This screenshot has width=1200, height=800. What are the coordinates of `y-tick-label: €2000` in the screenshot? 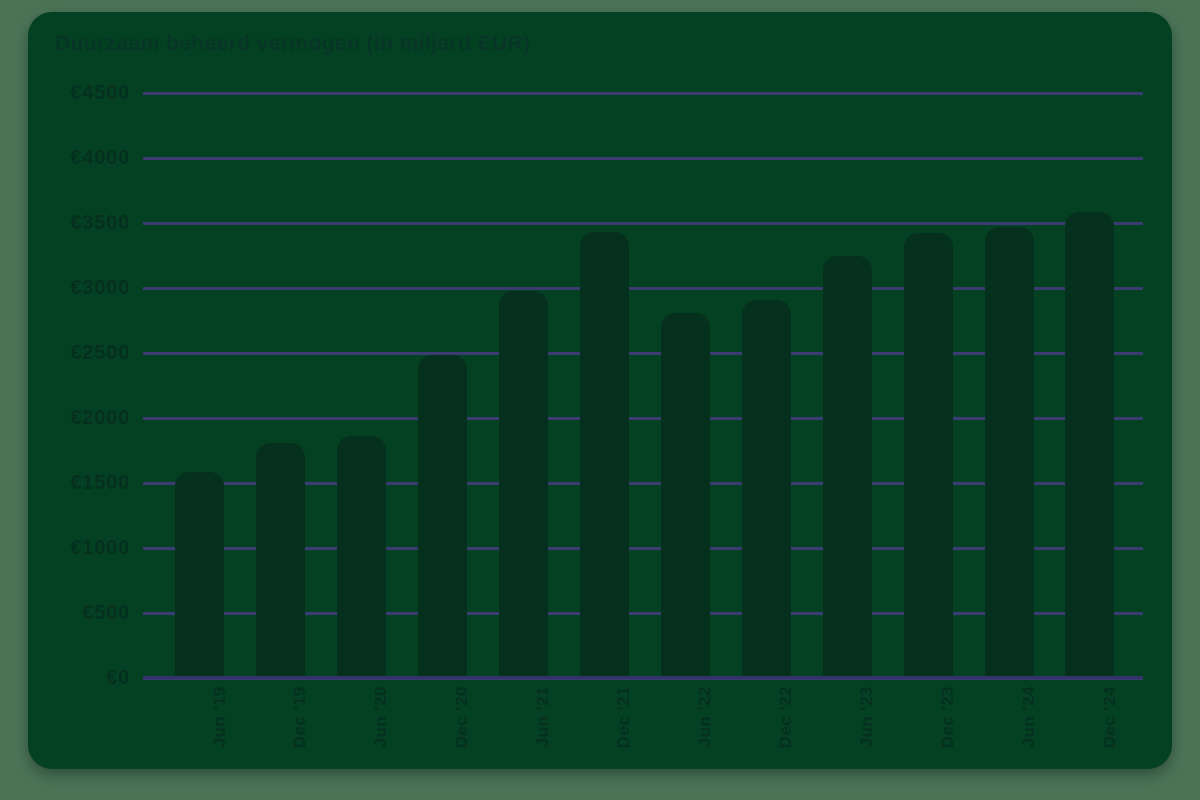 It's located at (100, 418).